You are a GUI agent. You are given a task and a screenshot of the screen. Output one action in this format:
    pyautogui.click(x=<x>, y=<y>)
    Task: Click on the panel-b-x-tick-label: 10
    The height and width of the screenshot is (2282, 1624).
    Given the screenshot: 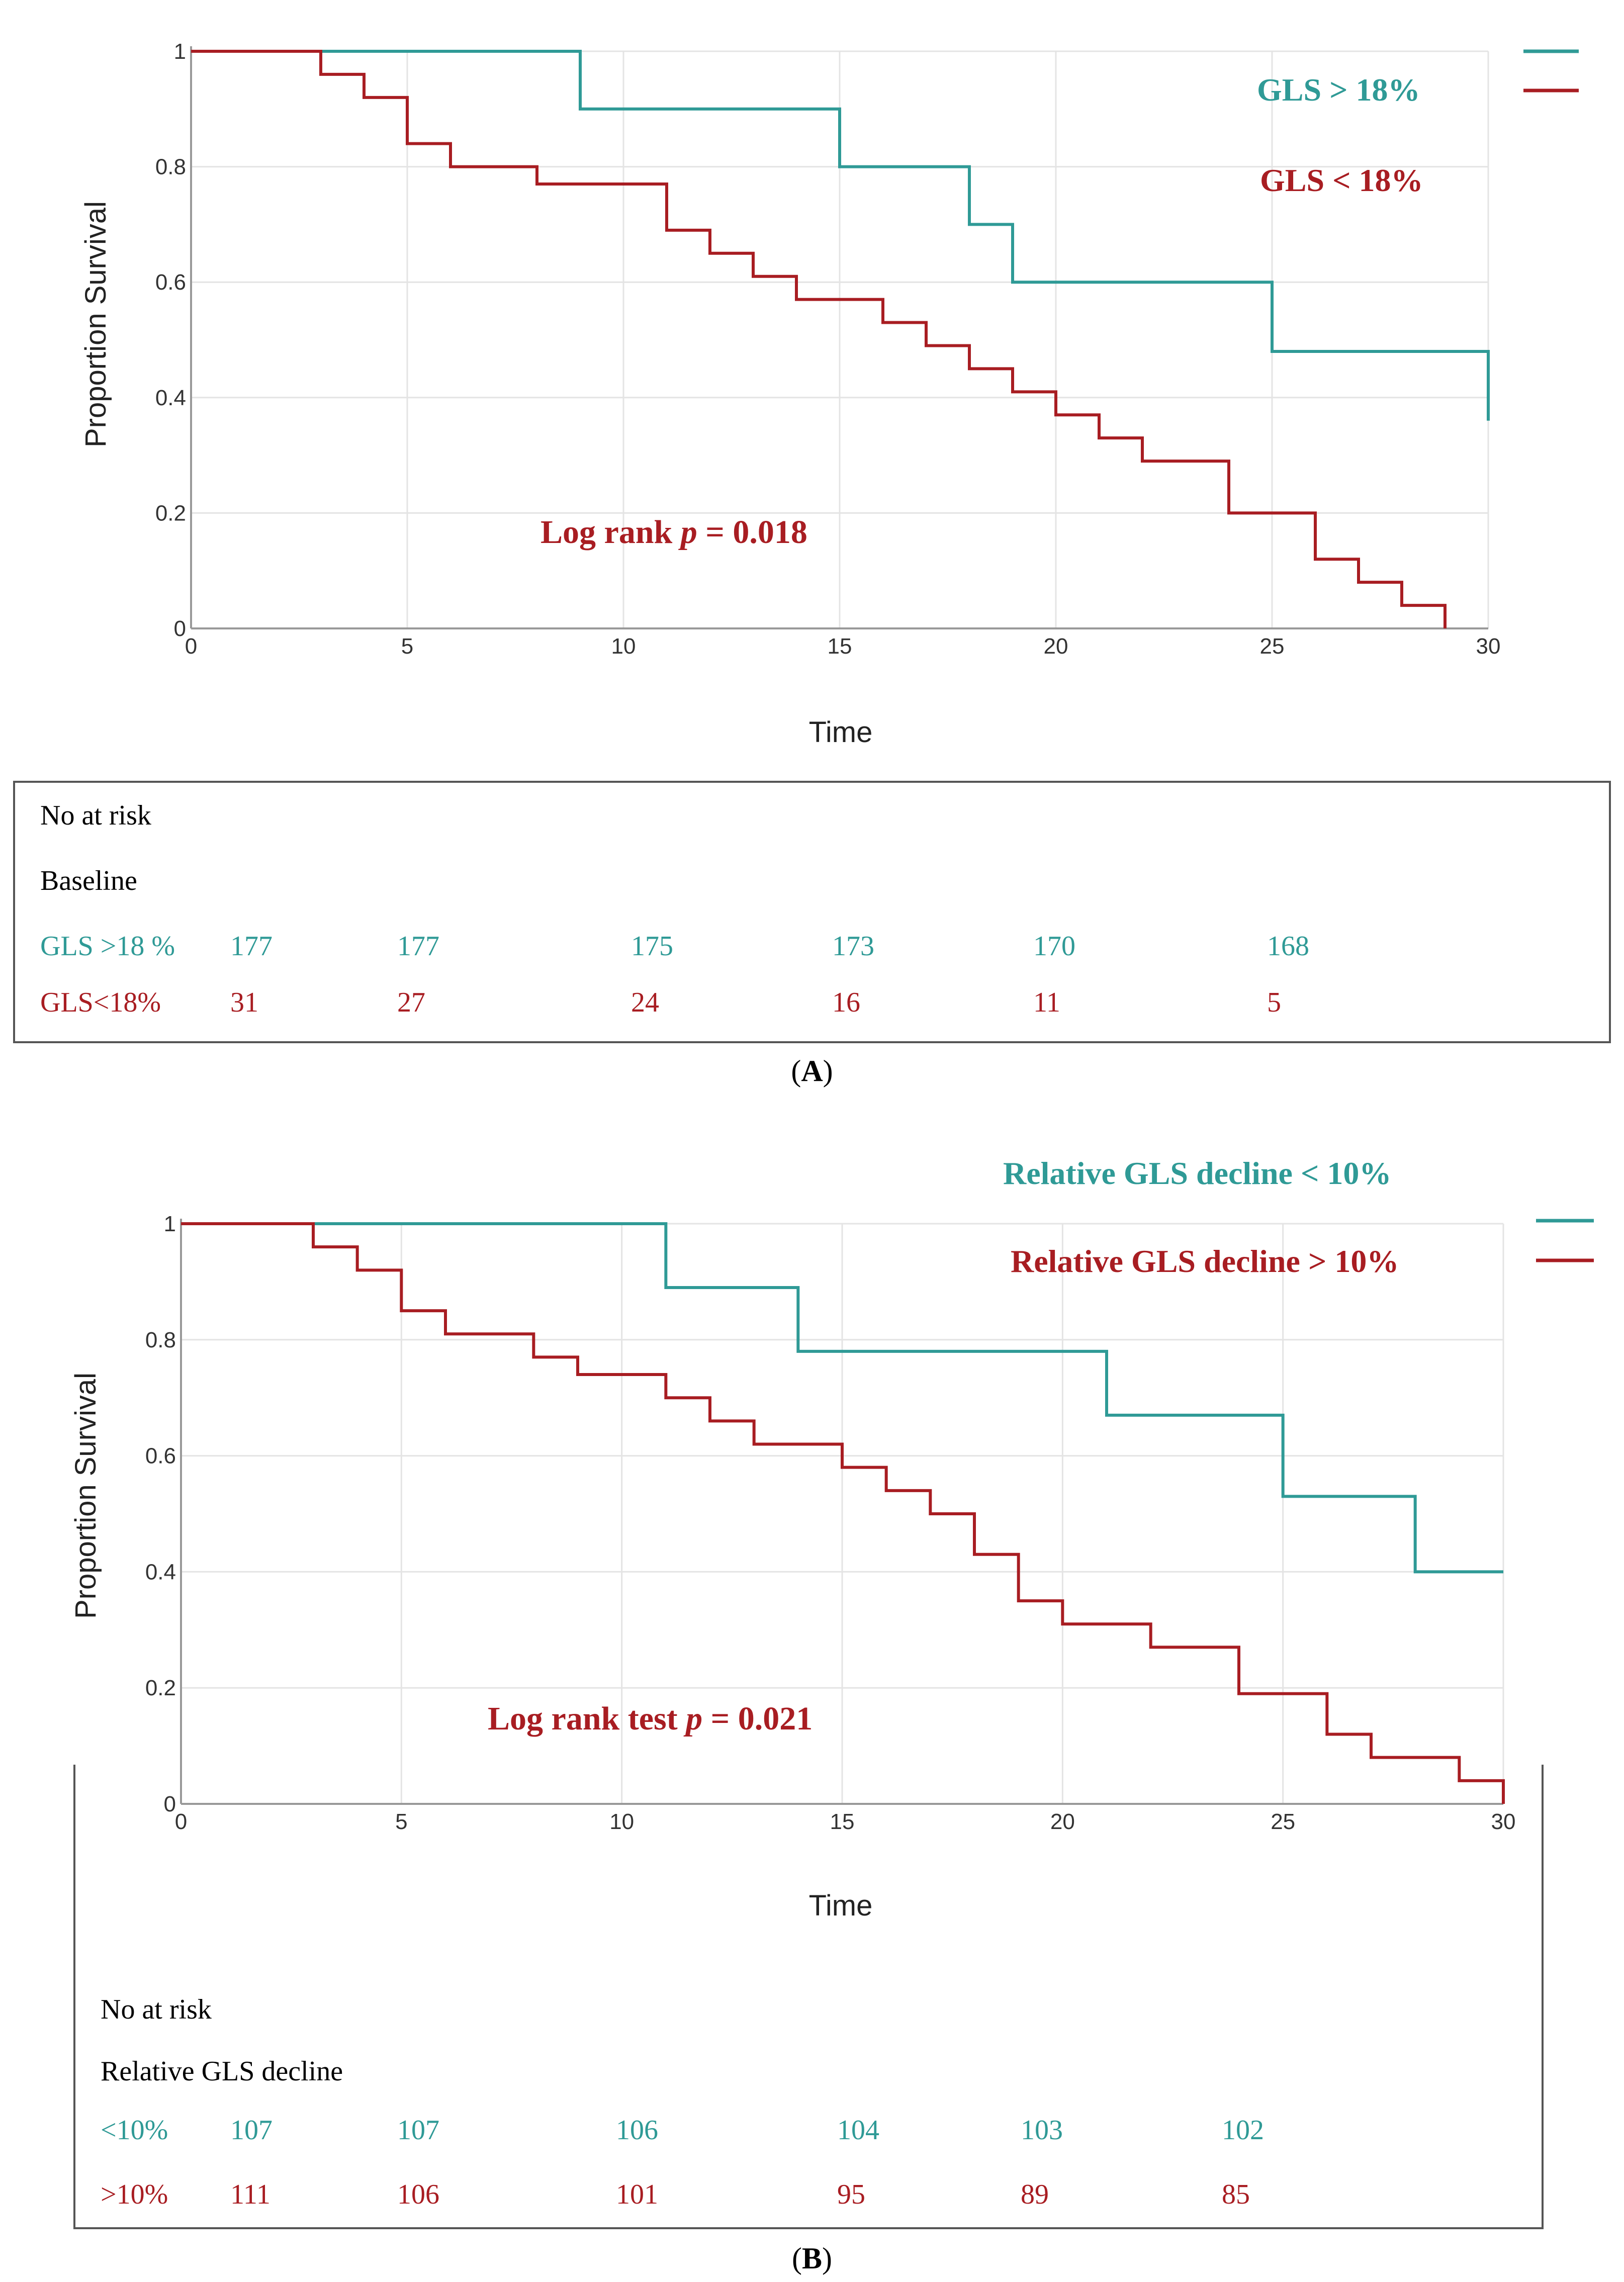 What is the action you would take?
    pyautogui.click(x=621, y=1821)
    